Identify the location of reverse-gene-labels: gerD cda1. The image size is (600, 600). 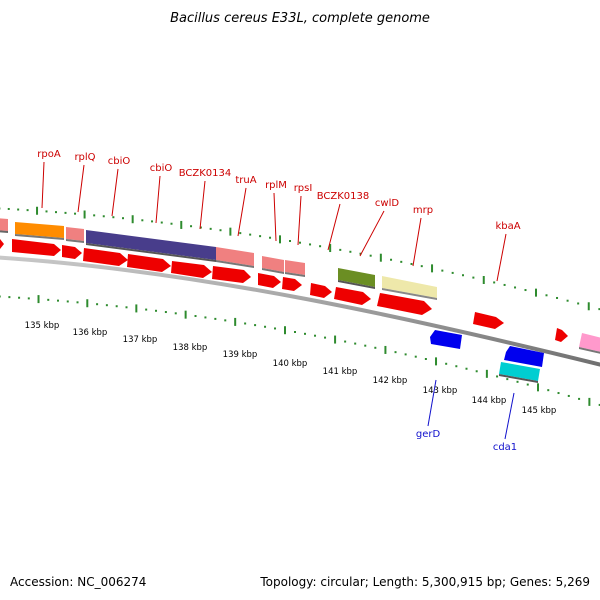
(466, 441).